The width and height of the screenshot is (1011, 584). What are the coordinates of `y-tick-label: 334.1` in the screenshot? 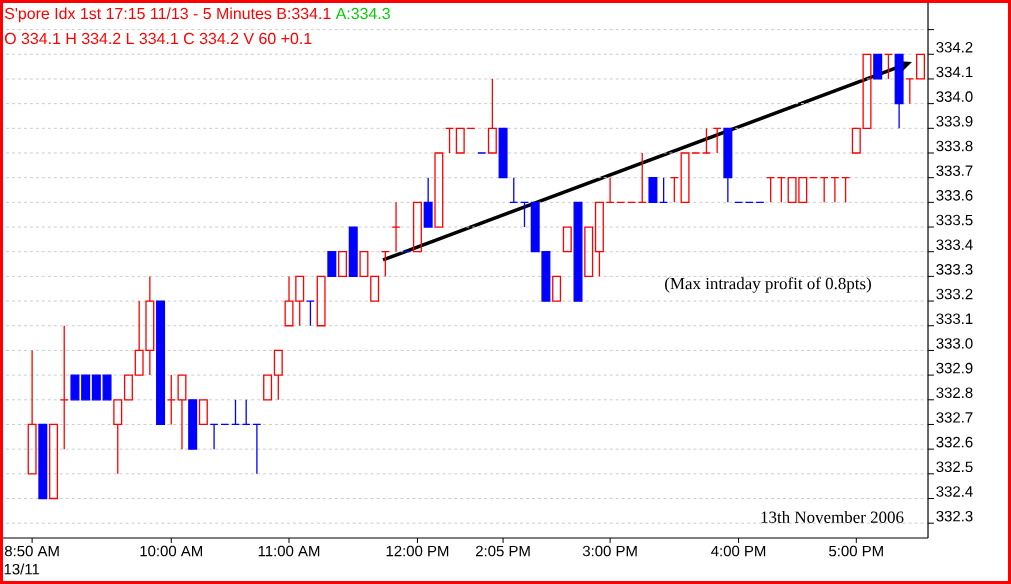 It's located at (954, 72).